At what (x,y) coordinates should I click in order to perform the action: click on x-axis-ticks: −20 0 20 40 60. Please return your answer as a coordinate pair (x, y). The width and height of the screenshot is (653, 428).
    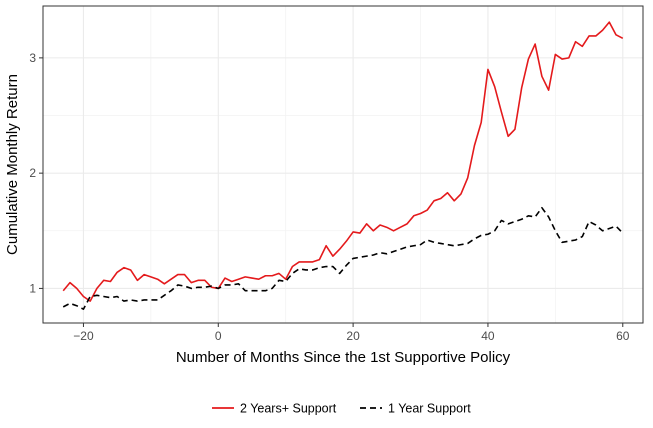
    Looking at the image, I should click on (351, 333).